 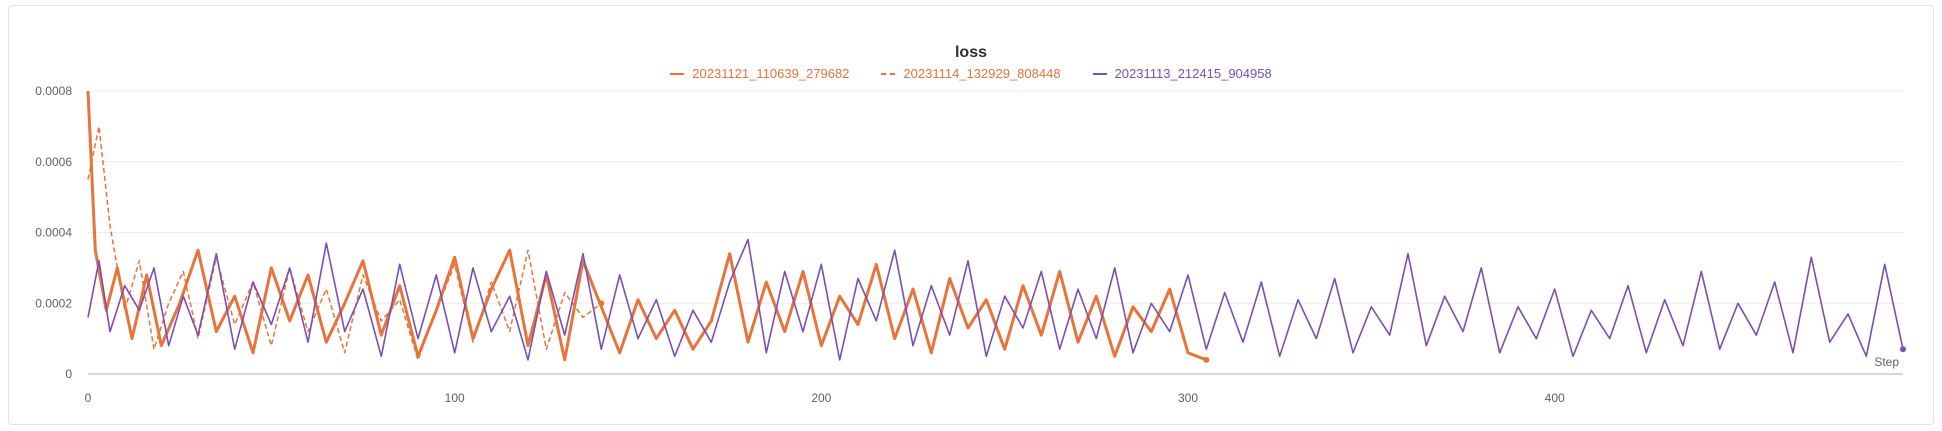 I want to click on legend-item-series-1: 20231121_110639_279682, so click(x=759, y=73).